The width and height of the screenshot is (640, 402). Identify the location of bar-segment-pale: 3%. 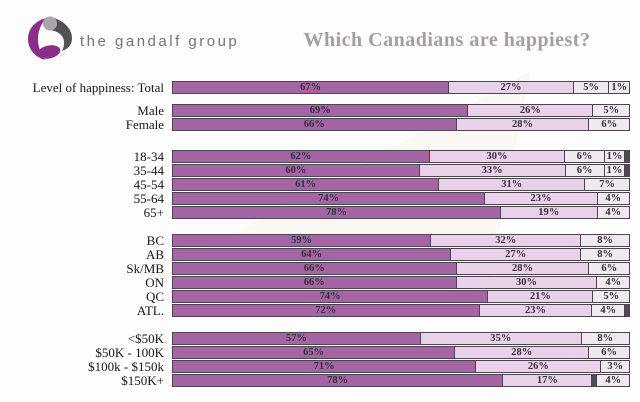
(615, 366).